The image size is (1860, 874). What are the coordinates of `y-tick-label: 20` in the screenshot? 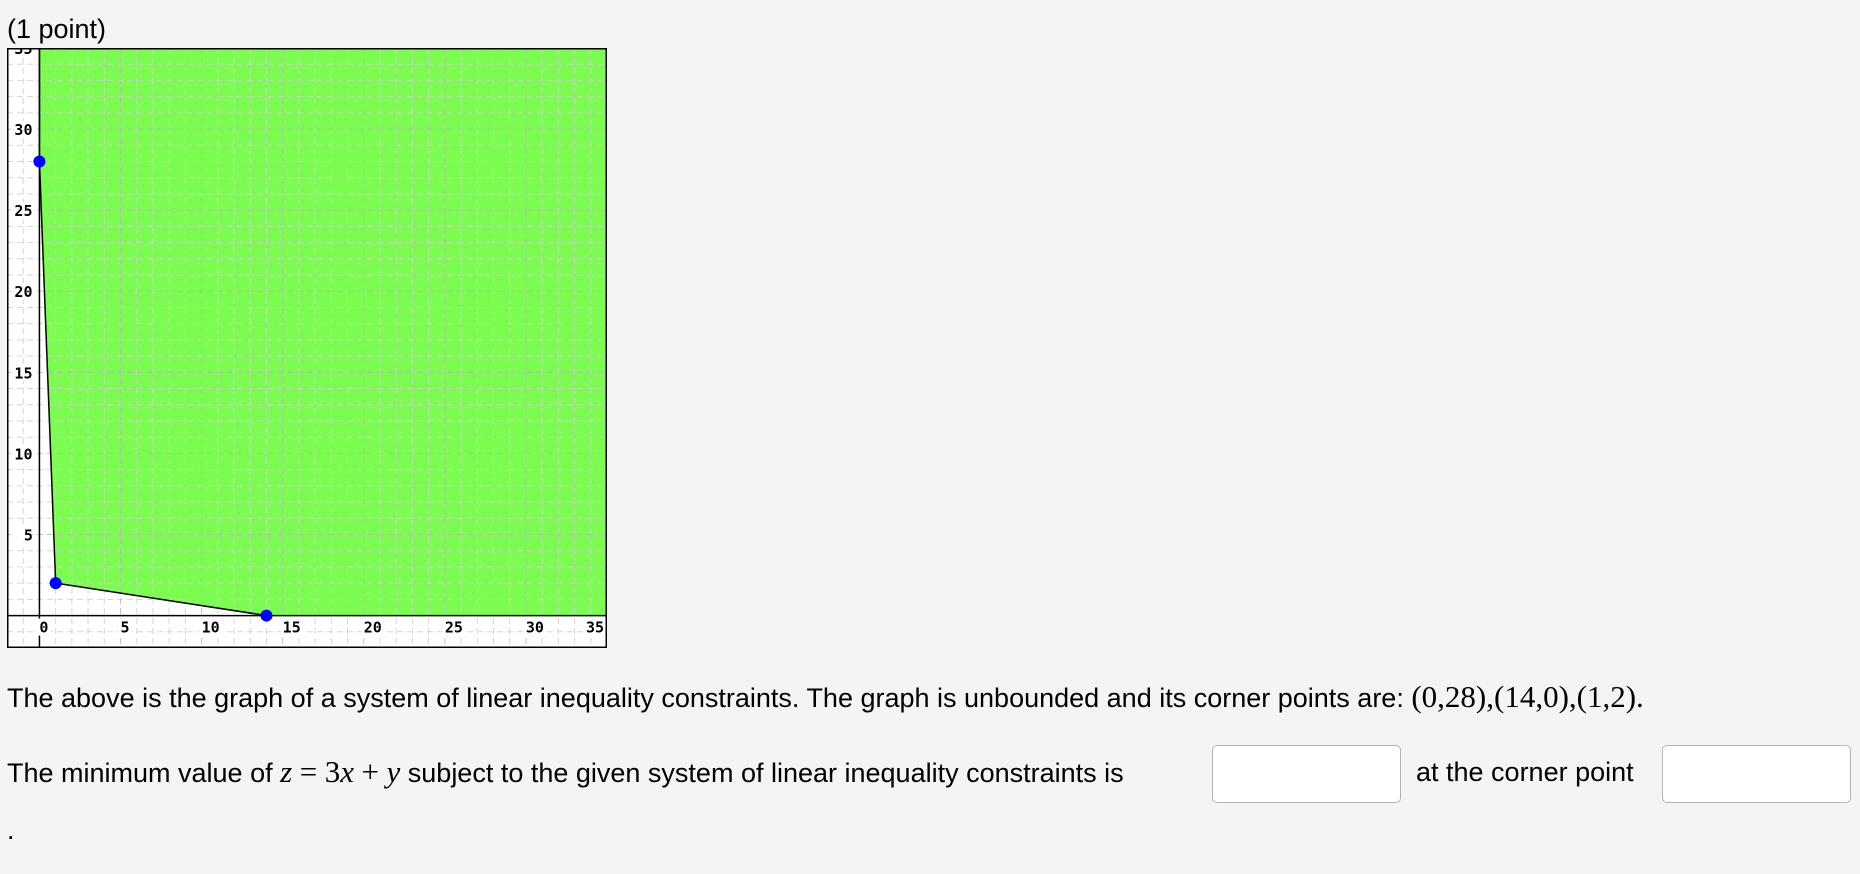 It's located at (23, 292).